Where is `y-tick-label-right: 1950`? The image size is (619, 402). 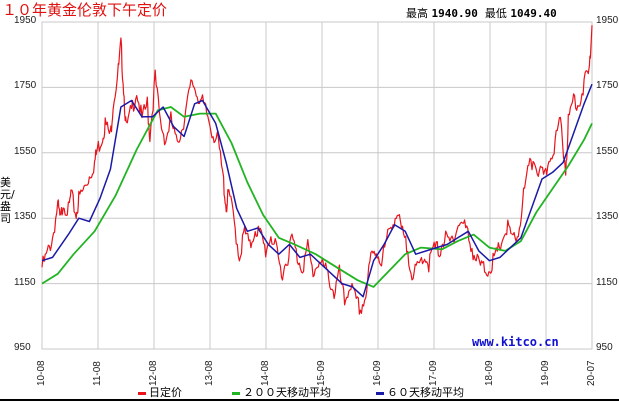 y-tick-label-right: 1950 is located at coordinates (607, 20).